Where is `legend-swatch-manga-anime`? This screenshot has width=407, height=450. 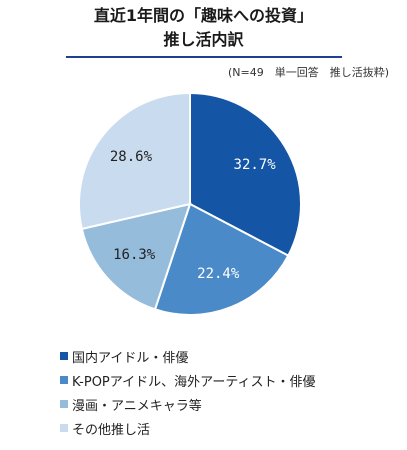 legend-swatch-manga-anime is located at coordinates (64, 404).